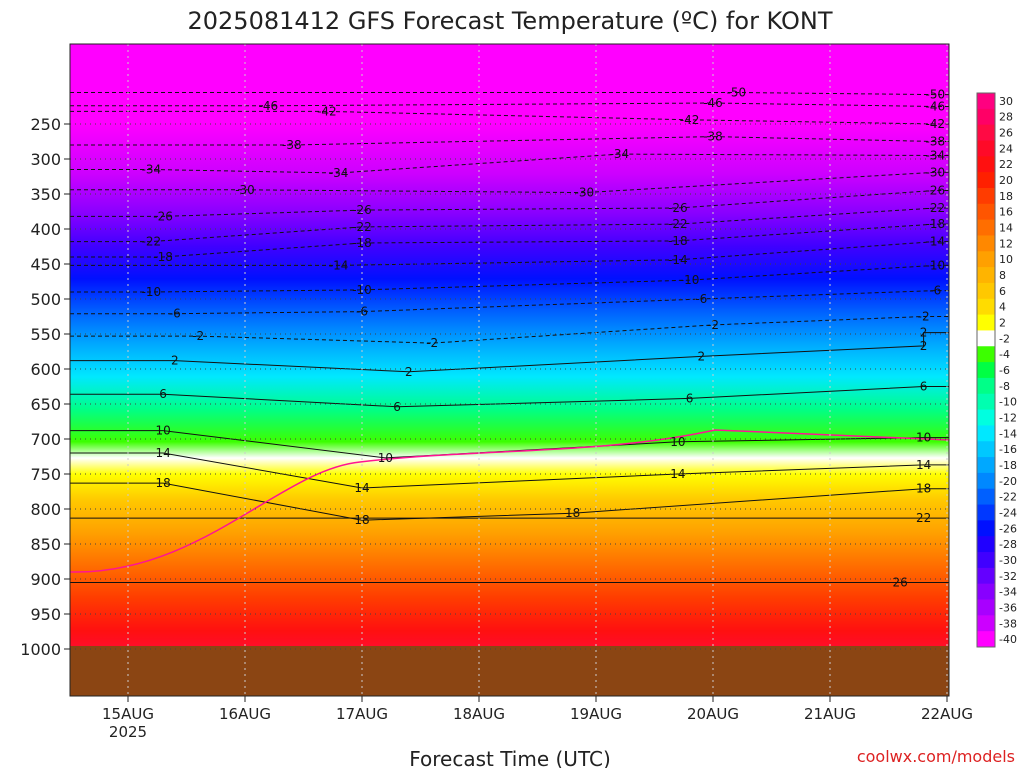 Image resolution: width=1024 pixels, height=768 pixels. Describe the element at coordinates (45, 334) in the screenshot. I see `y-tick-label: 550` at that location.